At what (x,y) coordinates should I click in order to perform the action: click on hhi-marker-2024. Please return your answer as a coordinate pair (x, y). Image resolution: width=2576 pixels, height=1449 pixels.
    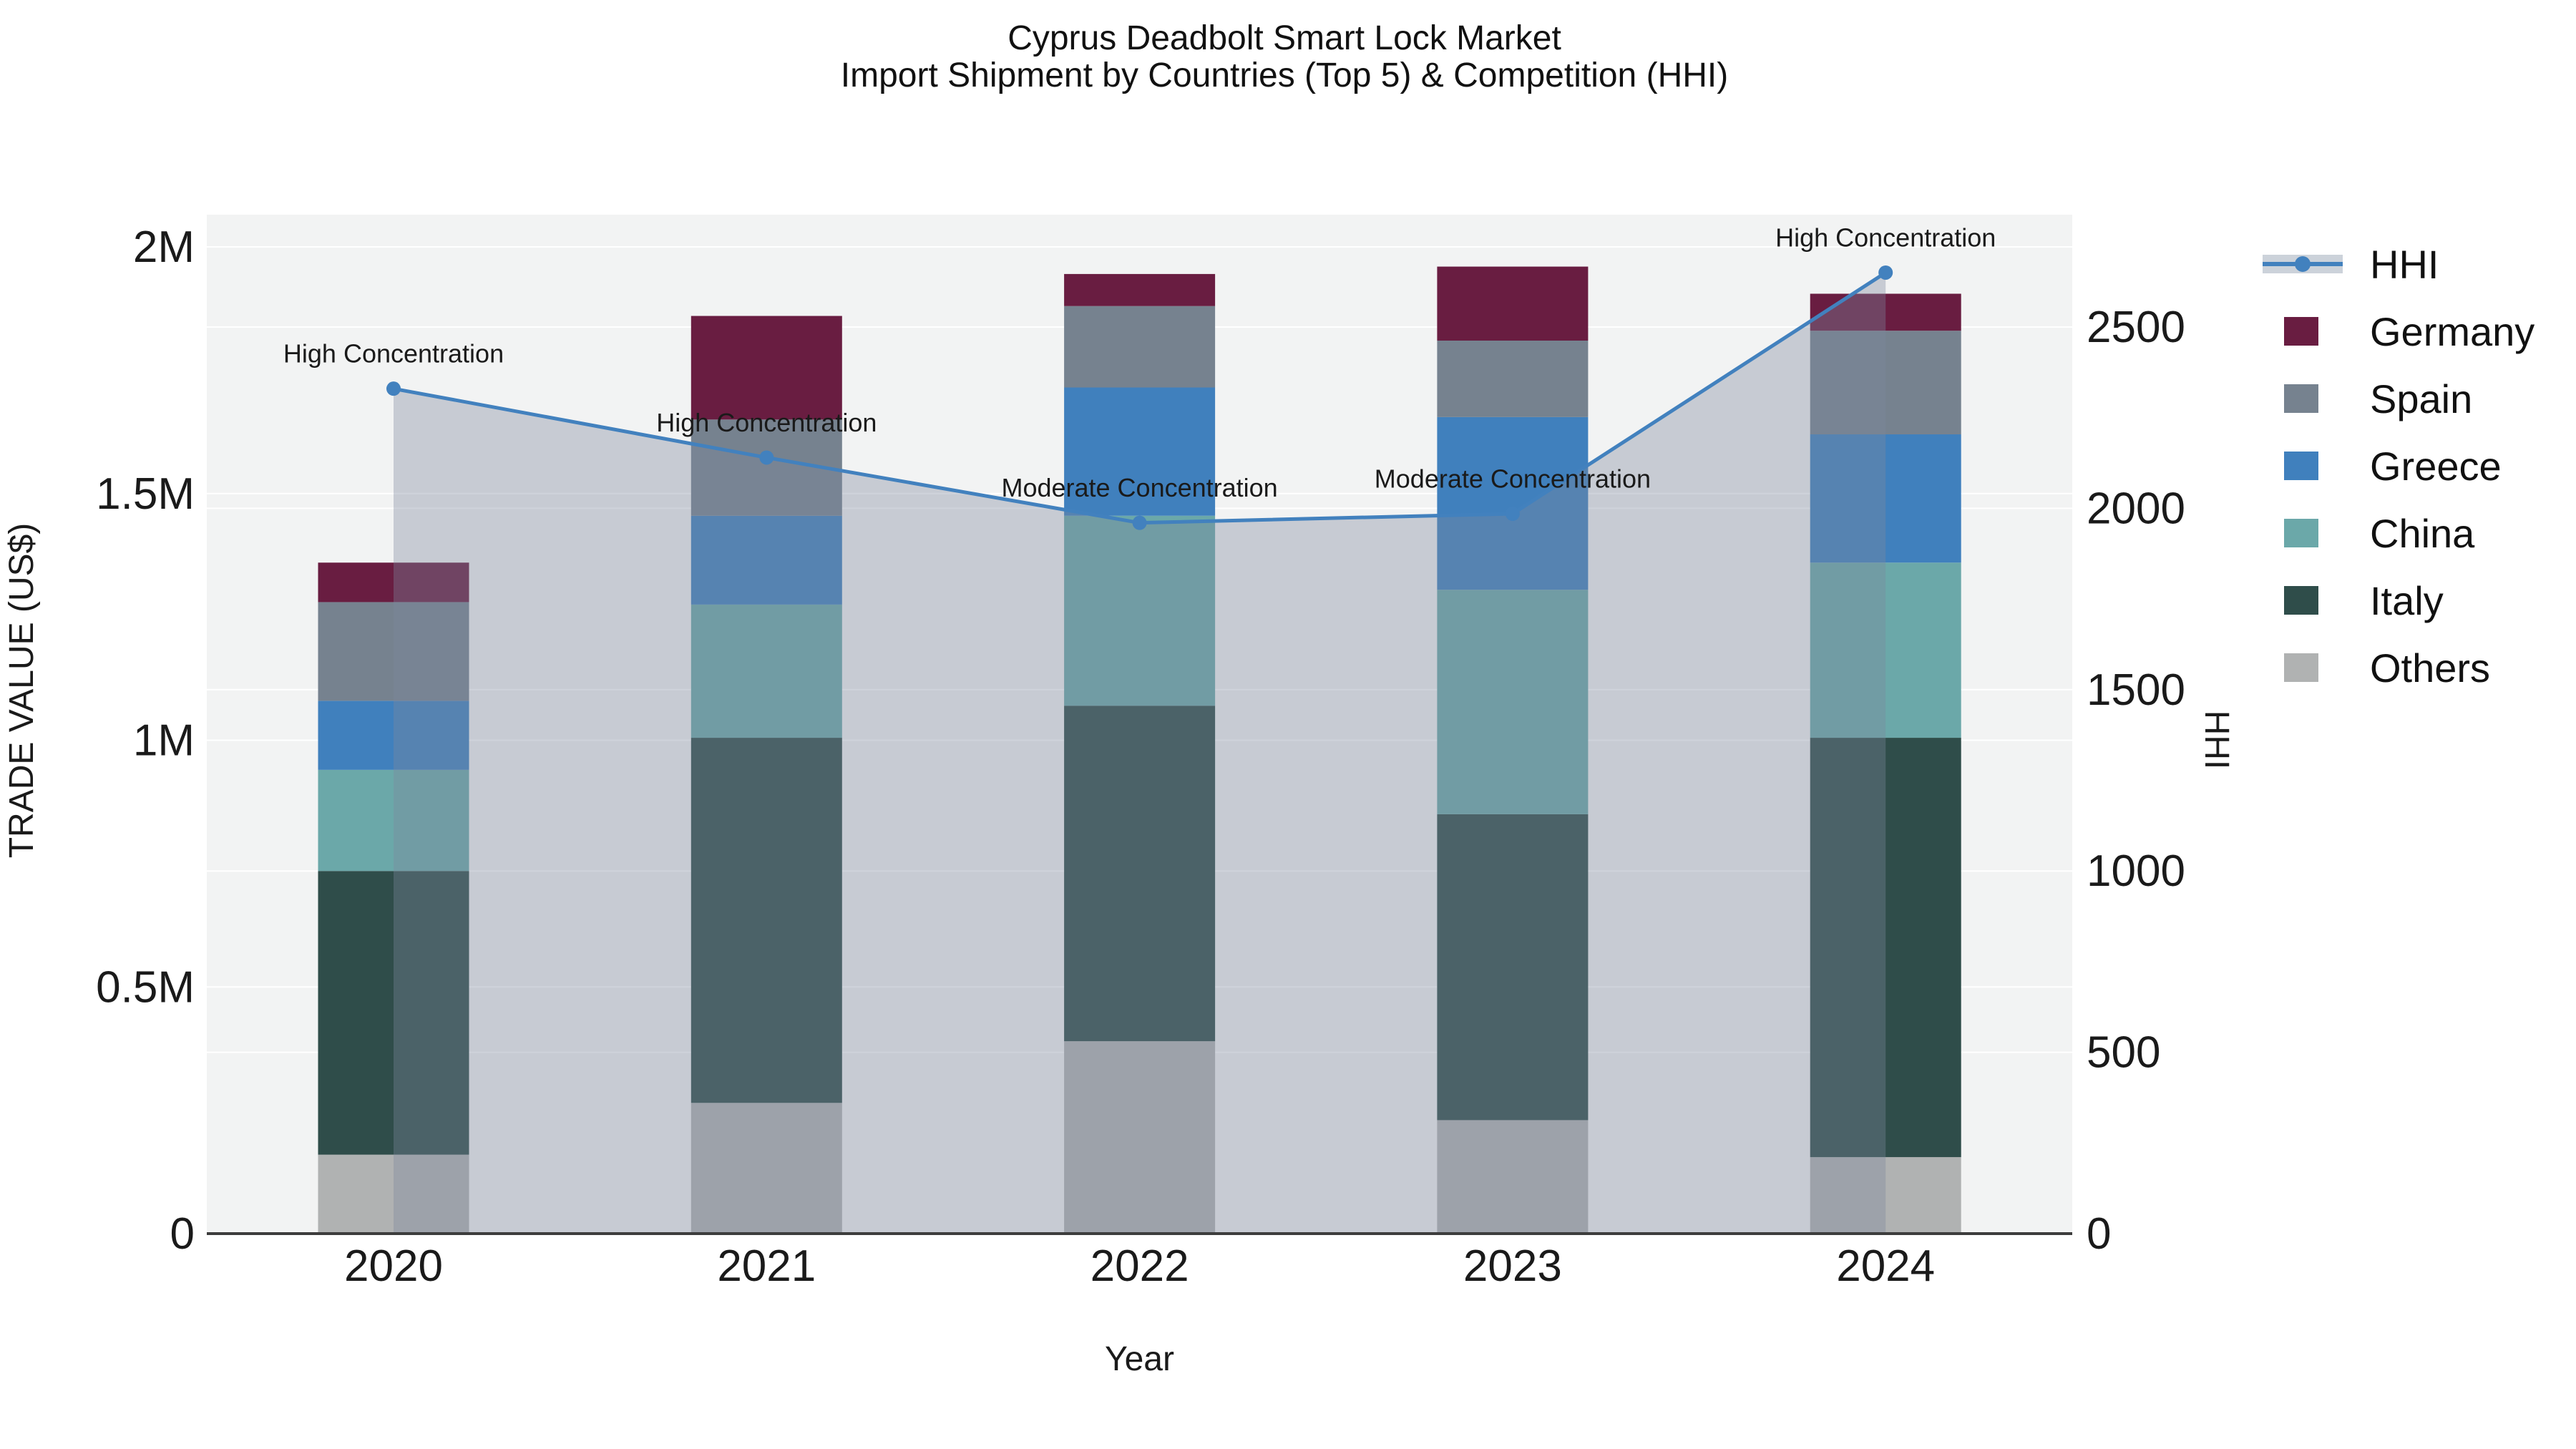
    Looking at the image, I should click on (1885, 272).